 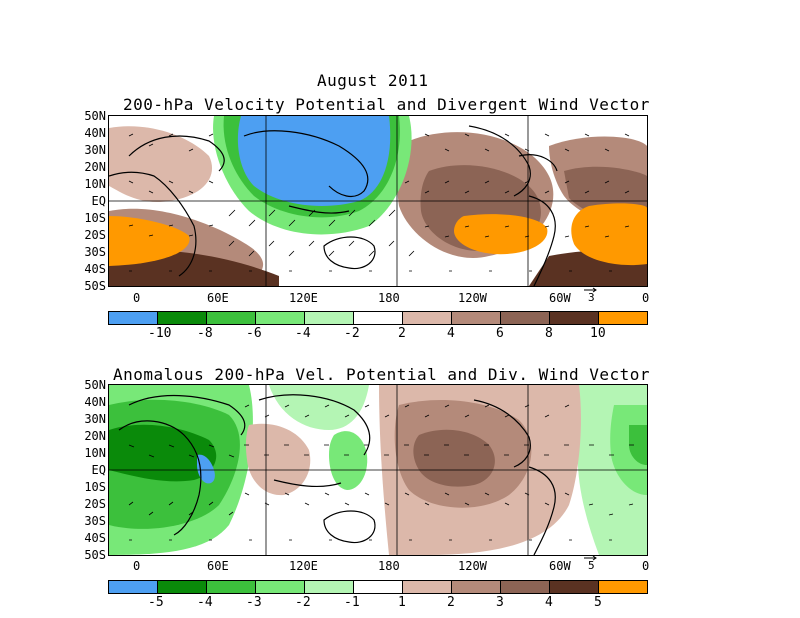 I want to click on panel-2-vector-ref-value: 5, so click(x=591, y=565).